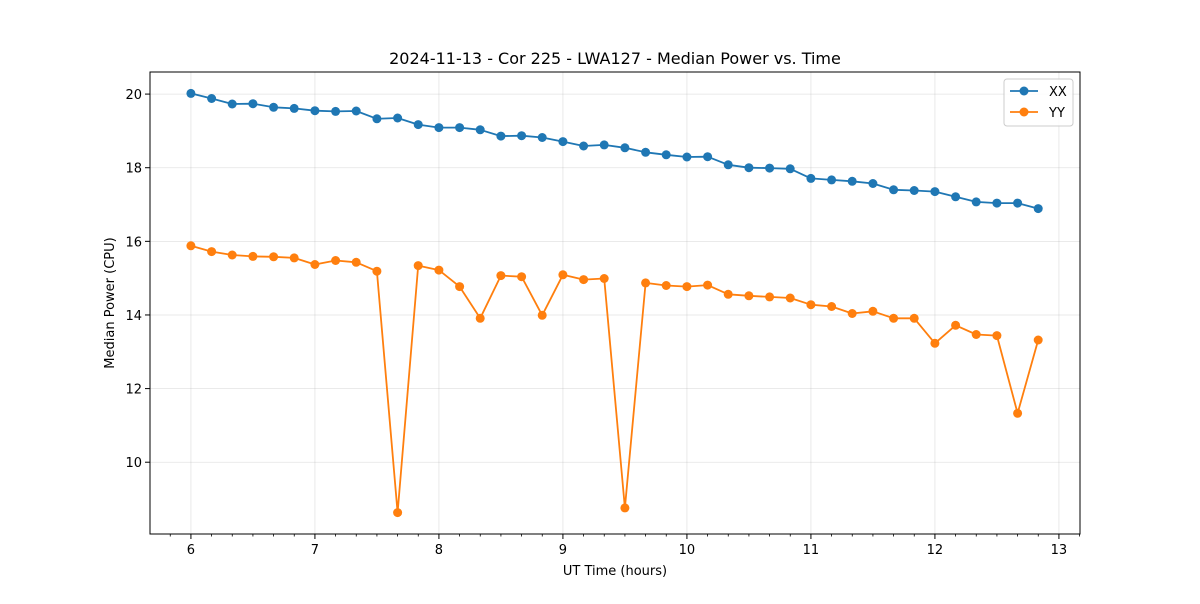 The width and height of the screenshot is (1200, 604). Describe the element at coordinates (110, 302) in the screenshot. I see `y-axis-label: Median Power (CPU)` at that location.